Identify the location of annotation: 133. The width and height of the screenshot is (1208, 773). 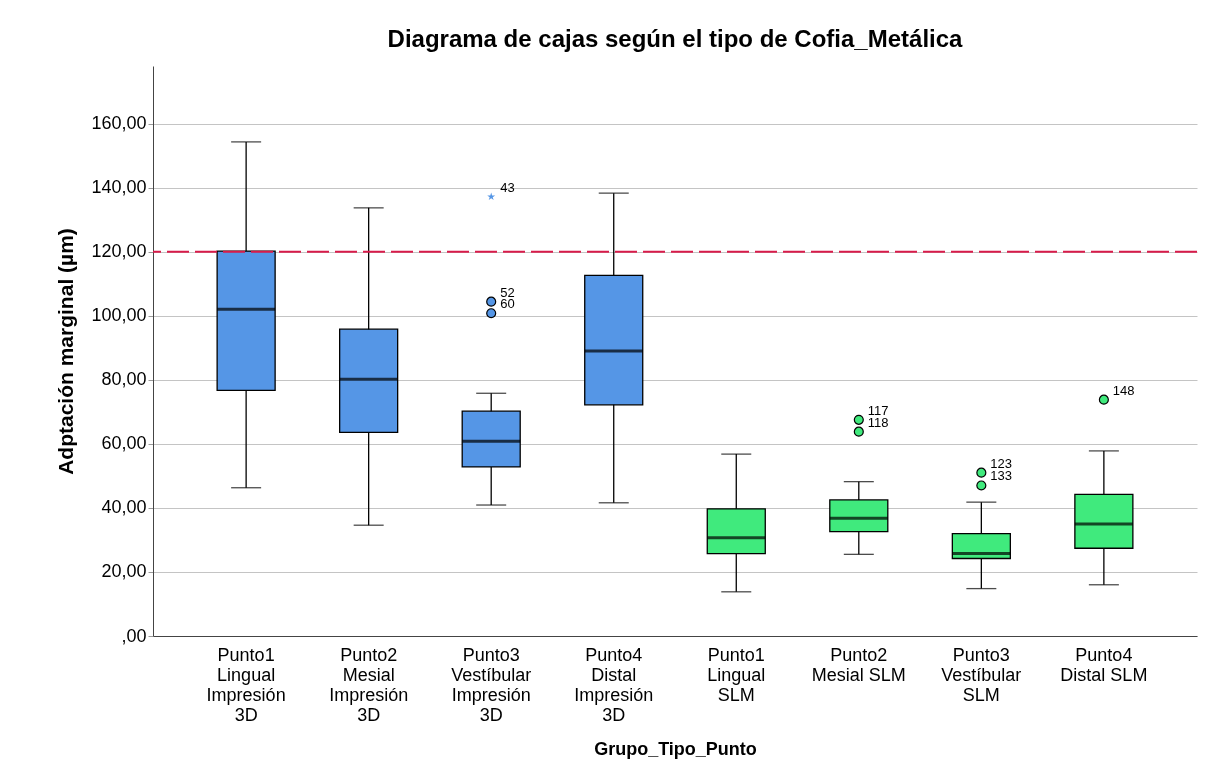
(1001, 476).